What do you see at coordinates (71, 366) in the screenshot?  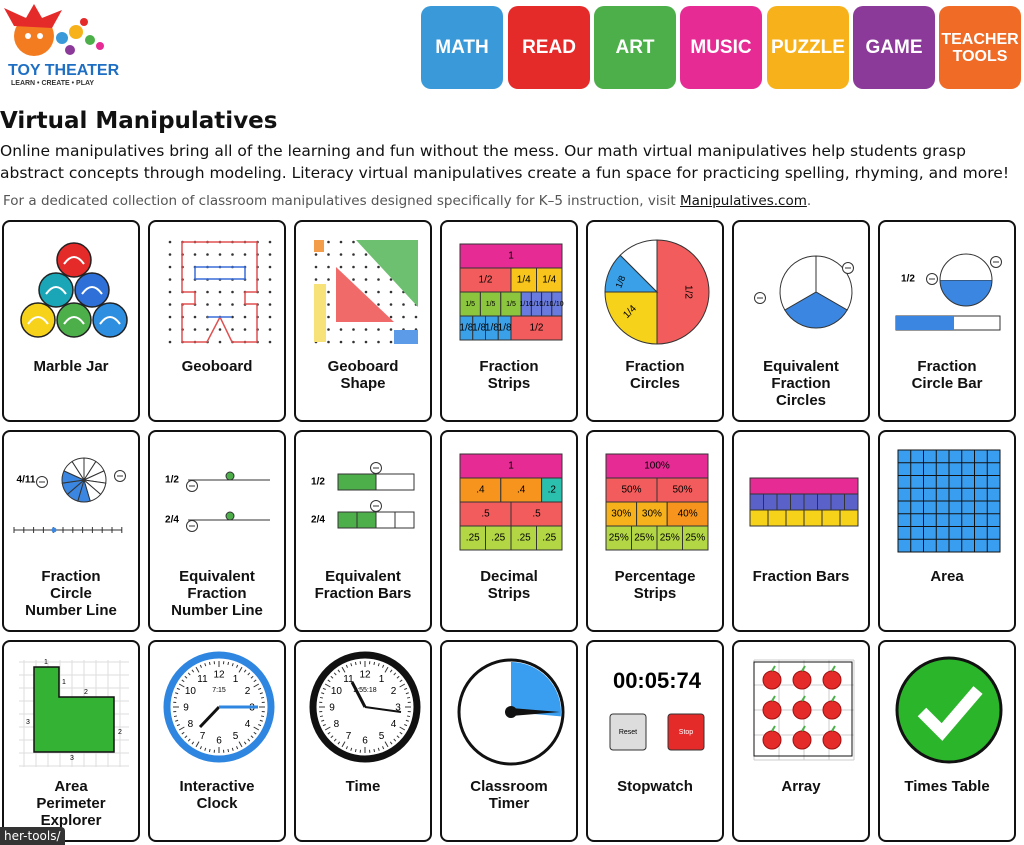 I see `card-title: Marble Jar` at bounding box center [71, 366].